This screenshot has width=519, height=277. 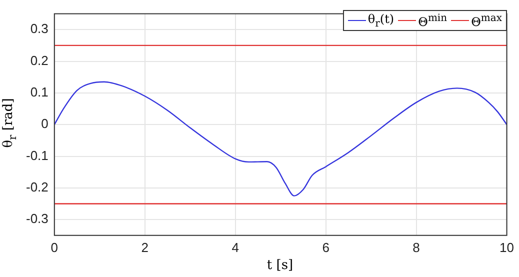 What do you see at coordinates (235, 247) in the screenshot?
I see `x-tick-label: 4` at bounding box center [235, 247].